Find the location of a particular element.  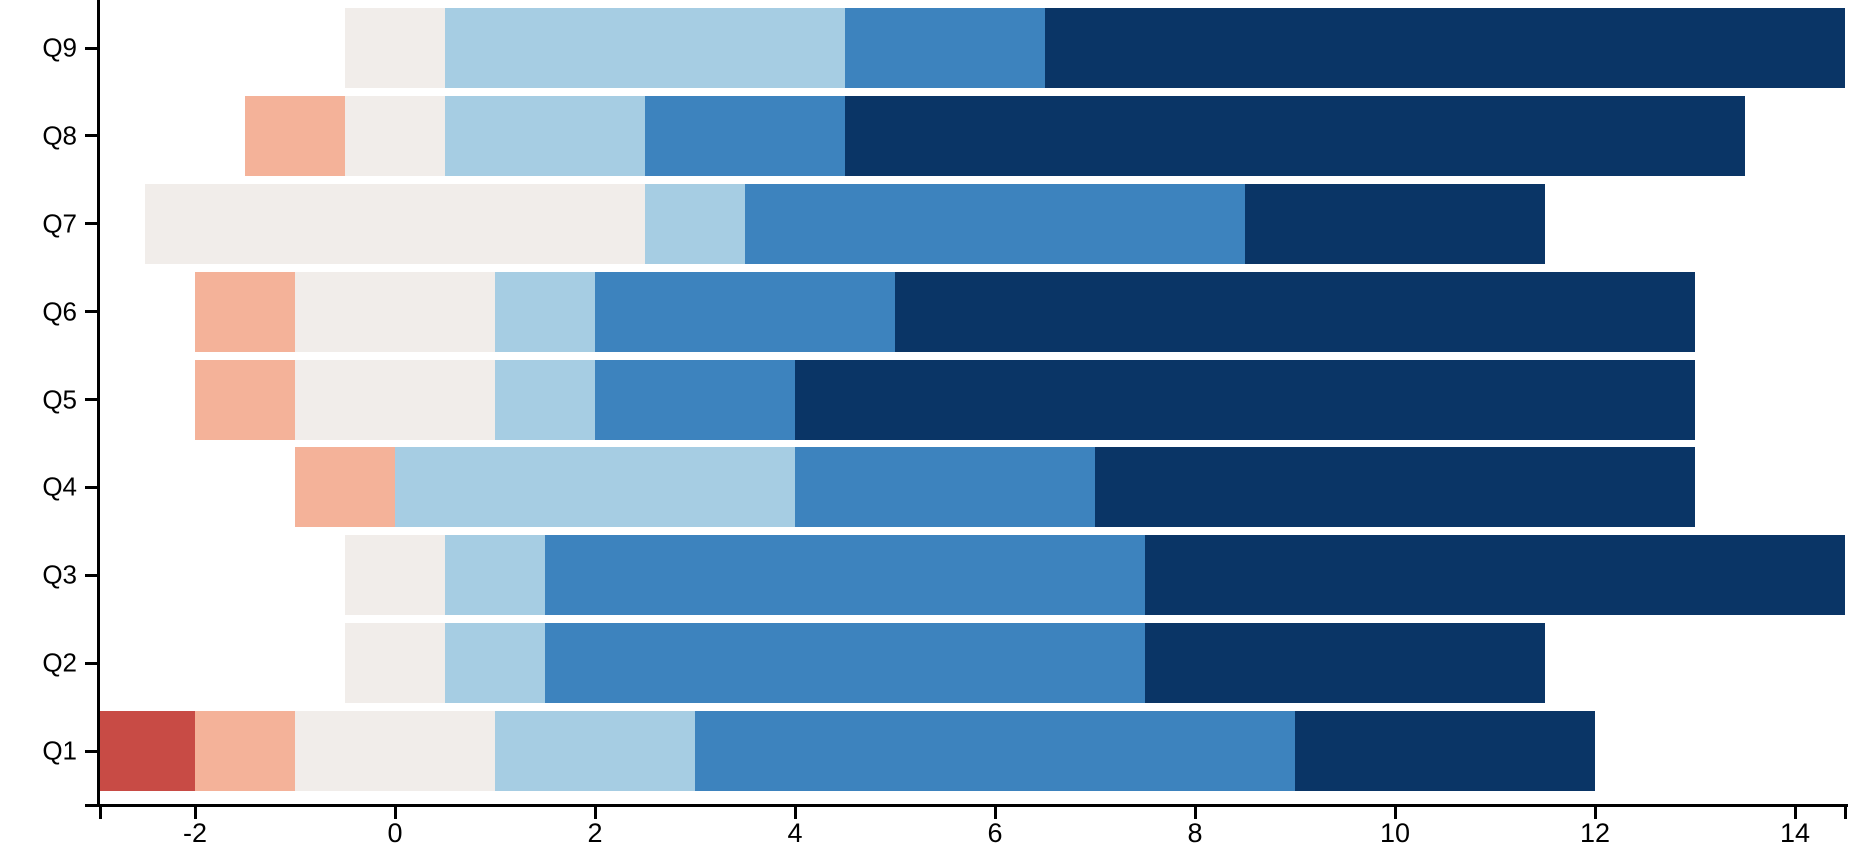

bar-segment-q2-neutral is located at coordinates (395, 663).